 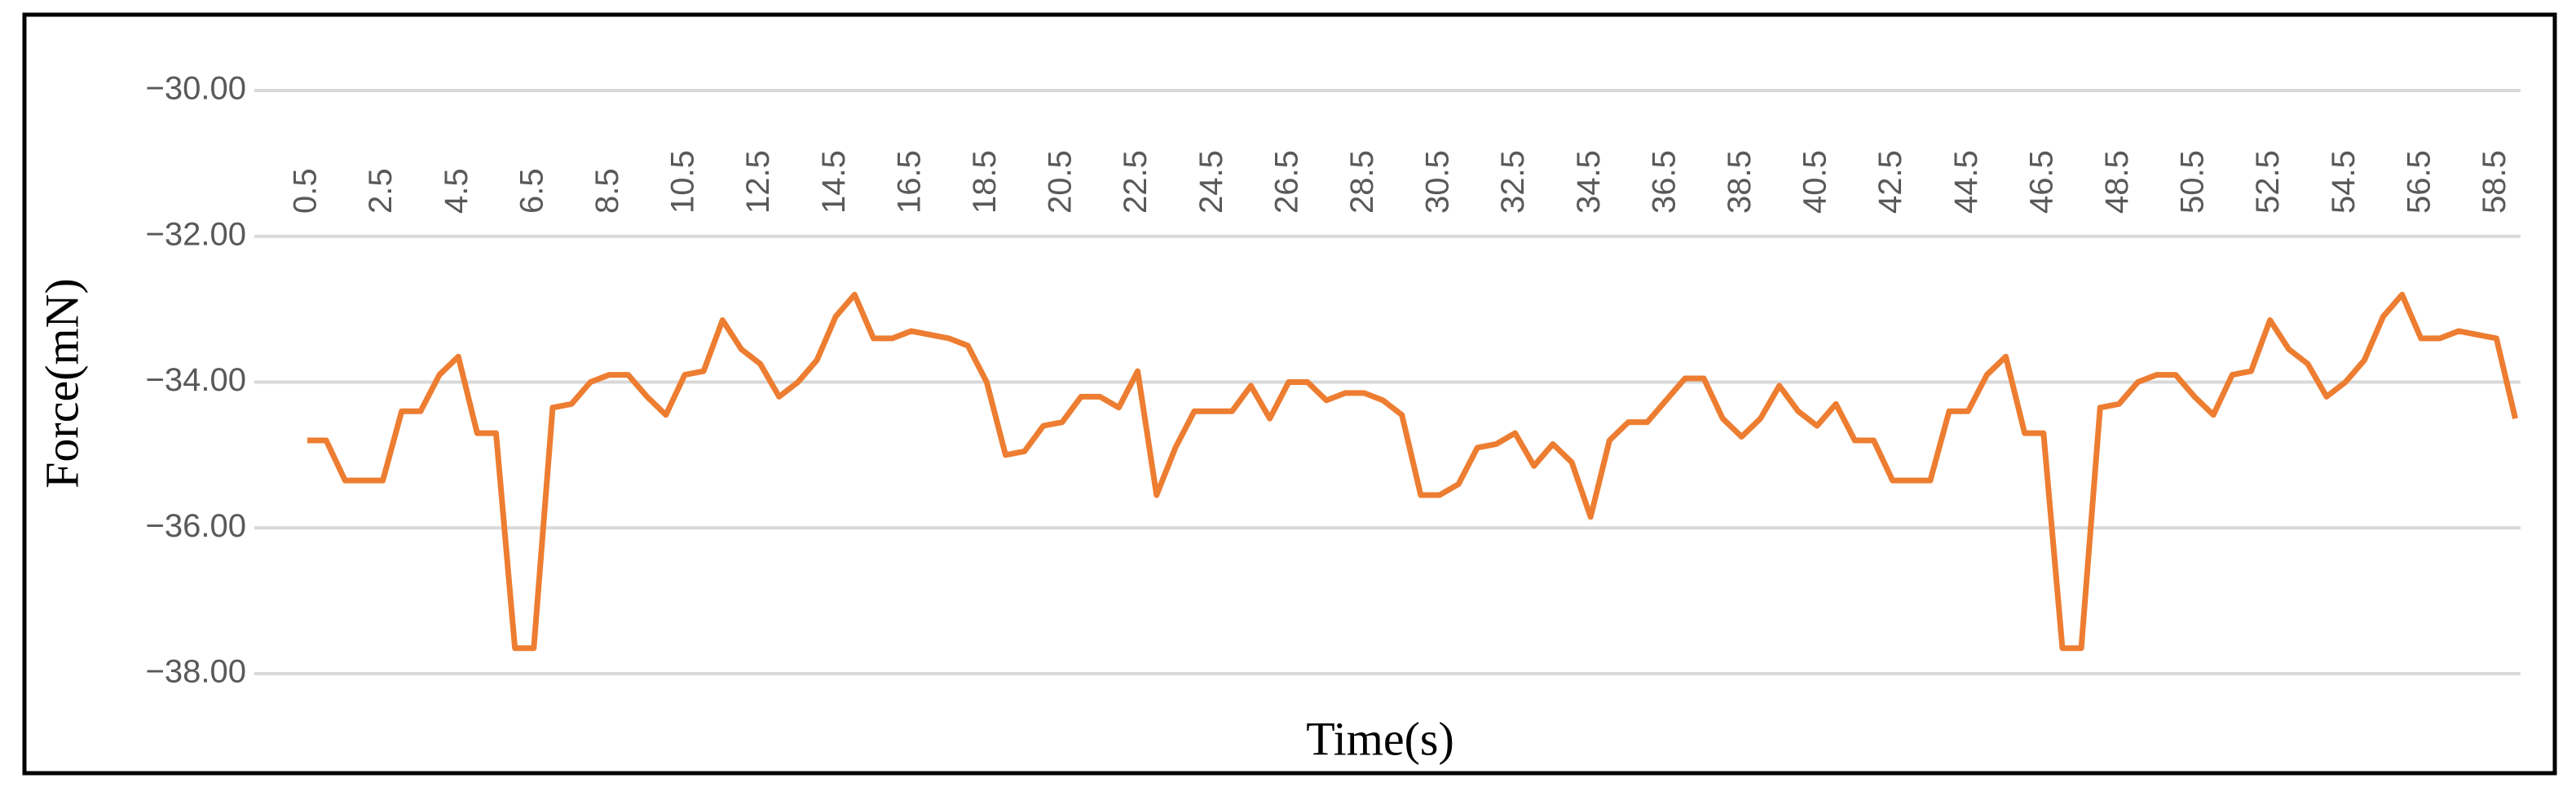 What do you see at coordinates (1211, 182) in the screenshot?
I see `x-tick-label: 24.5` at bounding box center [1211, 182].